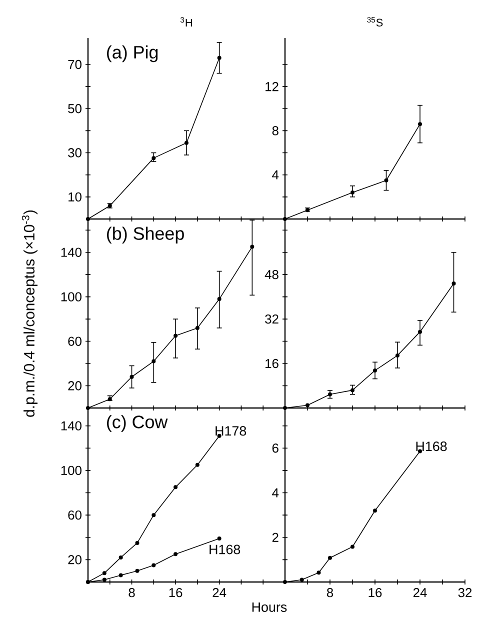  Describe the element at coordinates (275, 448) in the screenshot. I see `y-tick-label: 6` at that location.